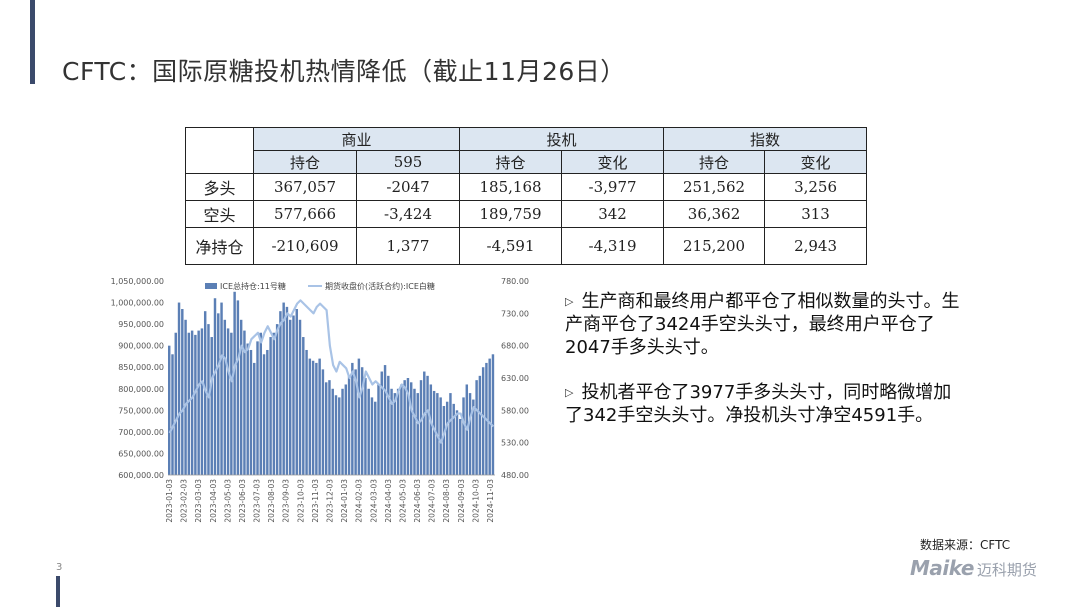  What do you see at coordinates (515, 410) in the screenshot?
I see `y-right-tick-label: 580.00` at bounding box center [515, 410].